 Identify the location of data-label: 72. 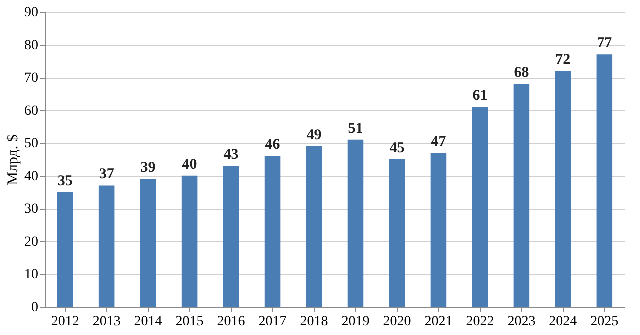
(563, 60).